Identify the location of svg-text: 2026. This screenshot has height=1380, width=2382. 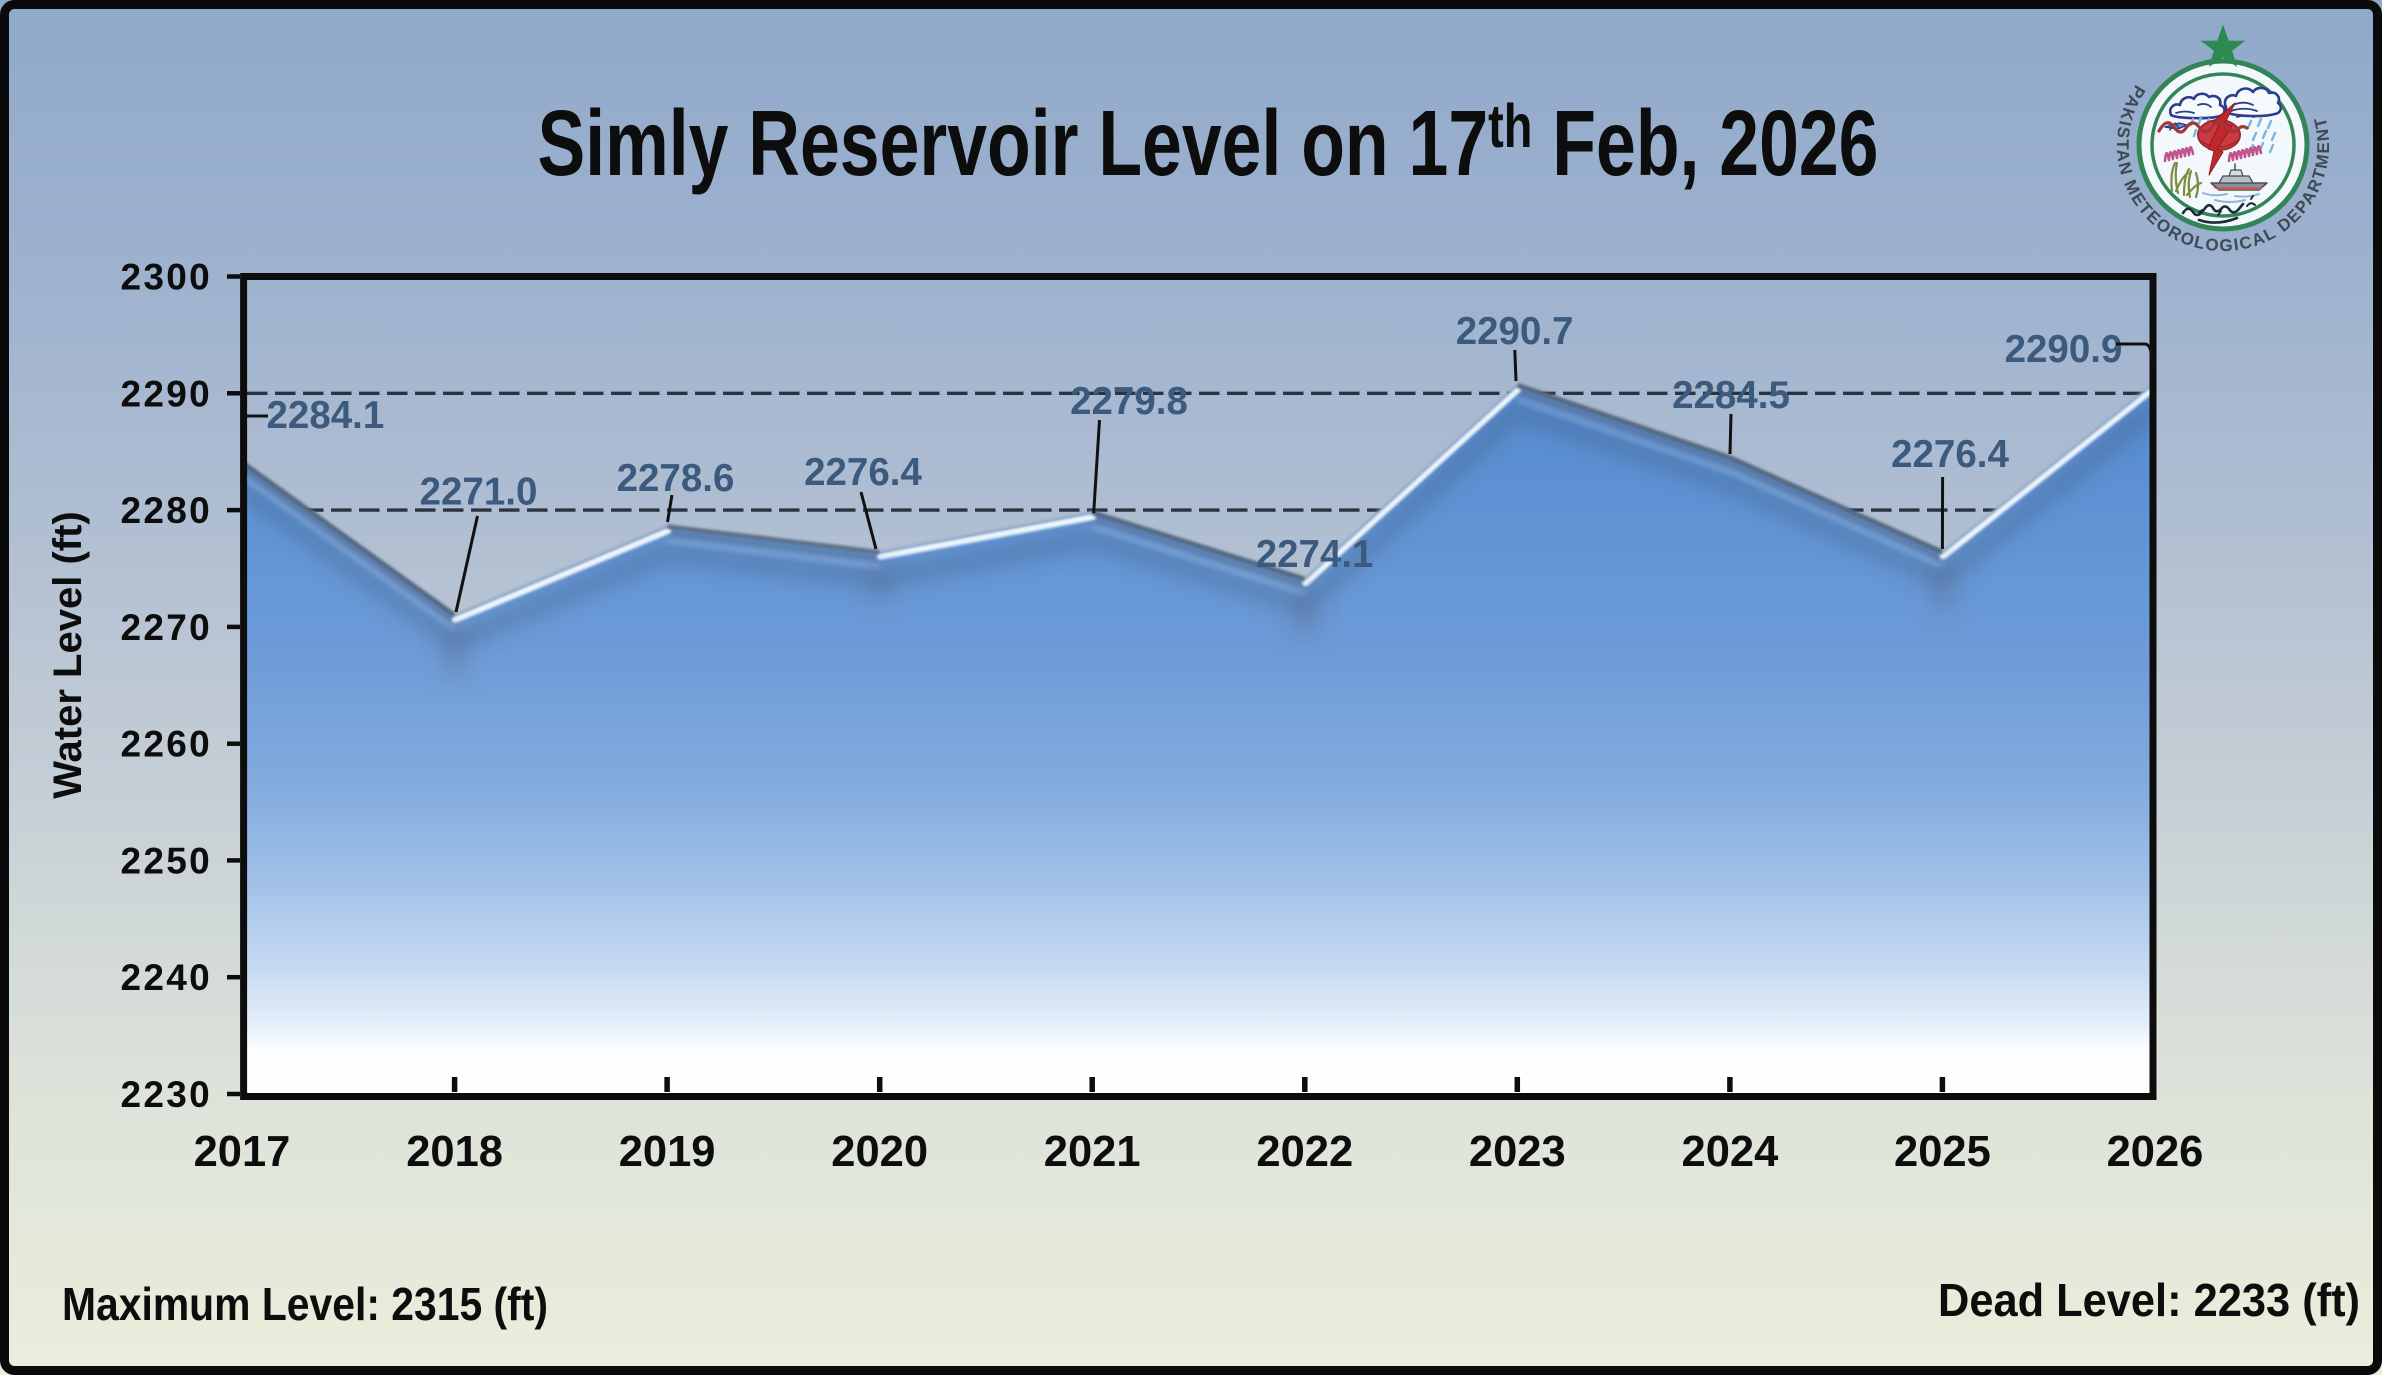
(2155, 1152).